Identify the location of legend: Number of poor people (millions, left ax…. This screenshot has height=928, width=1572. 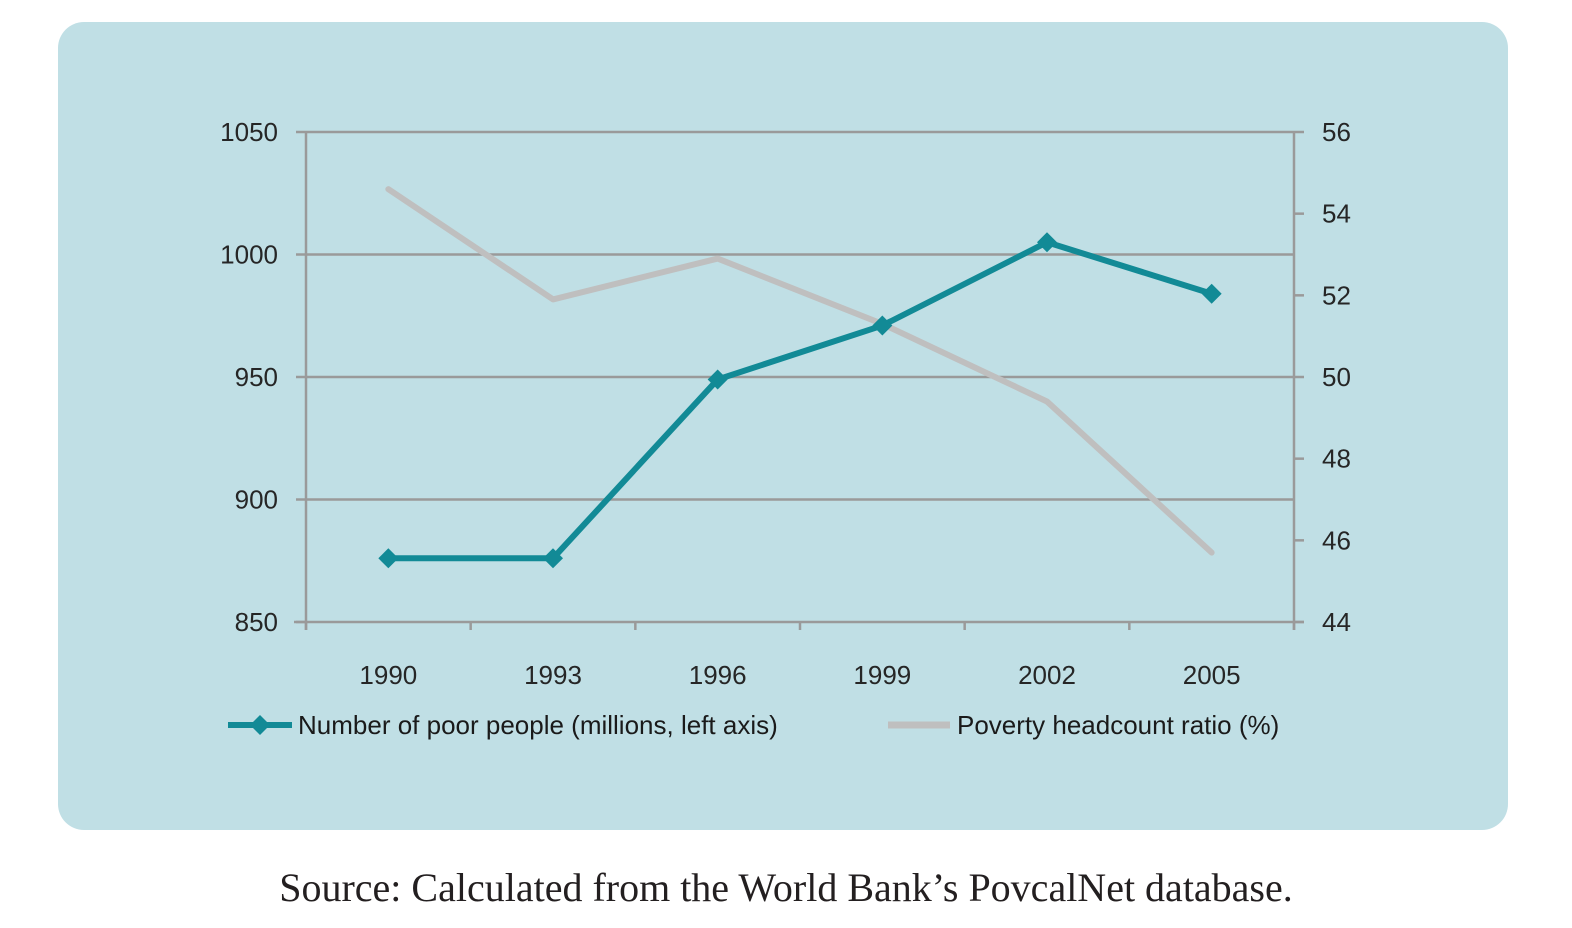
(753, 725).